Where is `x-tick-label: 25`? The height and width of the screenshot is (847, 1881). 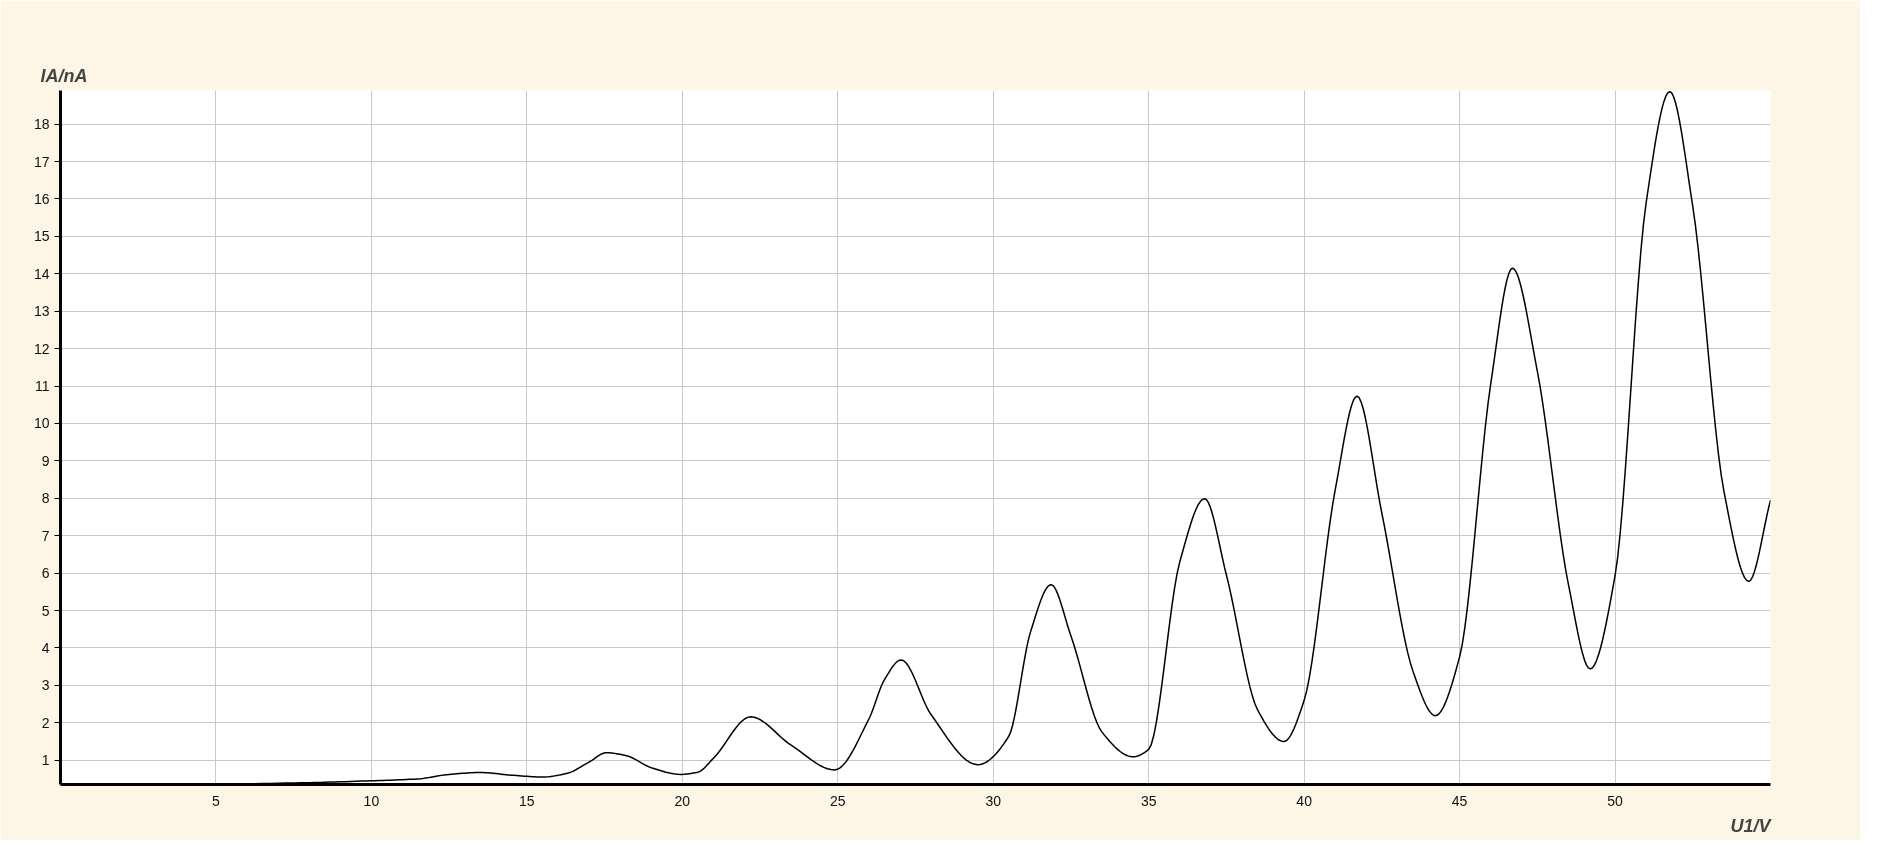
x-tick-label: 25 is located at coordinates (837, 800).